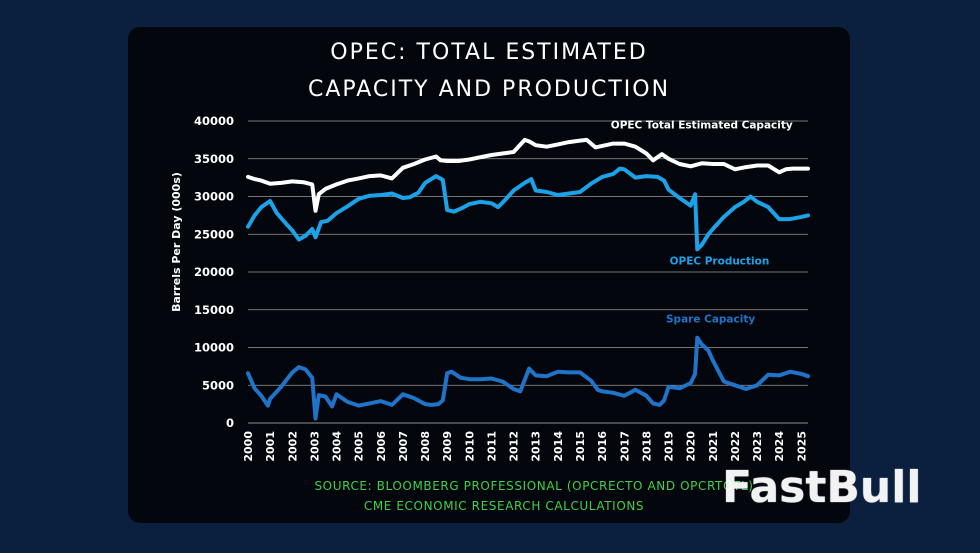 Image resolution: width=980 pixels, height=553 pixels. Describe the element at coordinates (514, 446) in the screenshot. I see `x-tick-label-2012: 2012` at that location.